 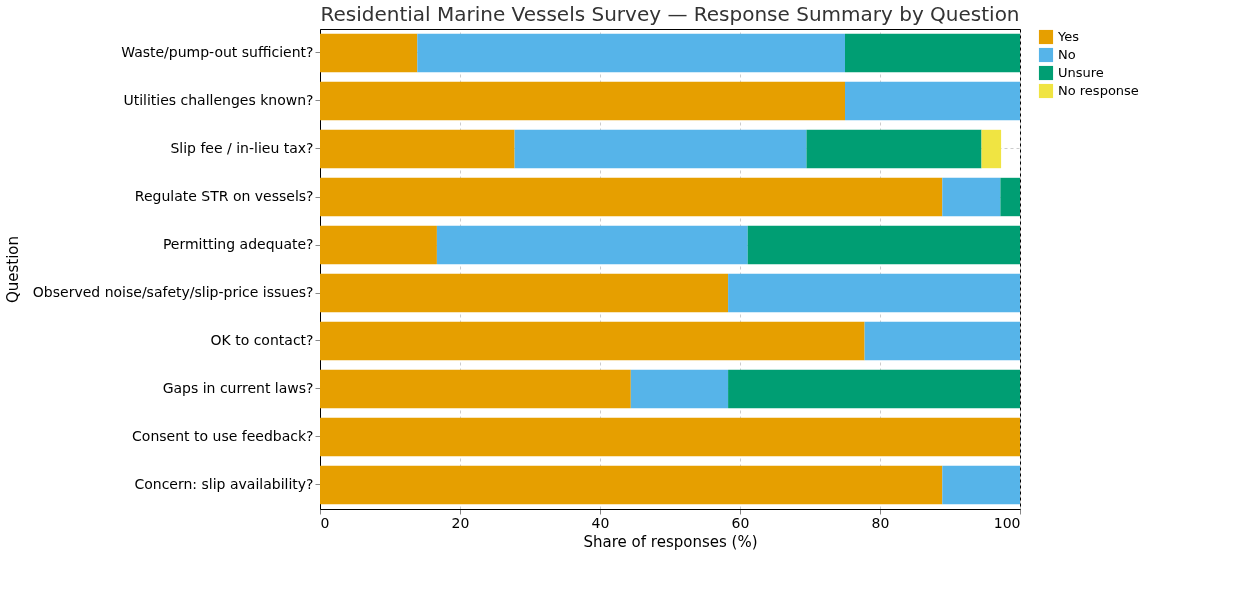 What do you see at coordinates (1007, 522) in the screenshot?
I see `x-tick-label: 100` at bounding box center [1007, 522].